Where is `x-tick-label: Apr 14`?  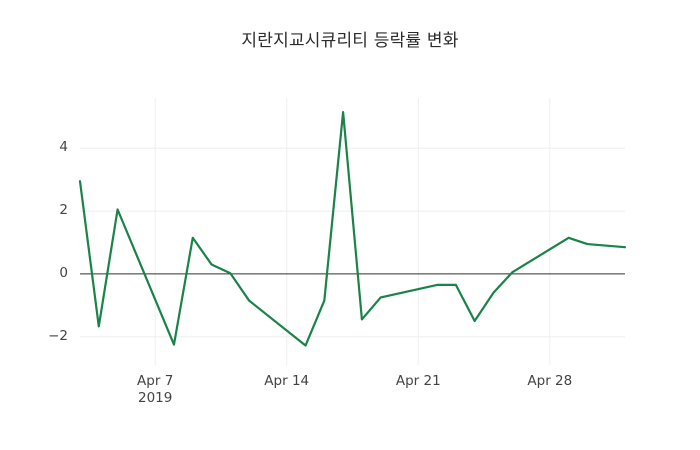
x-tick-label: Apr 14 is located at coordinates (287, 381).